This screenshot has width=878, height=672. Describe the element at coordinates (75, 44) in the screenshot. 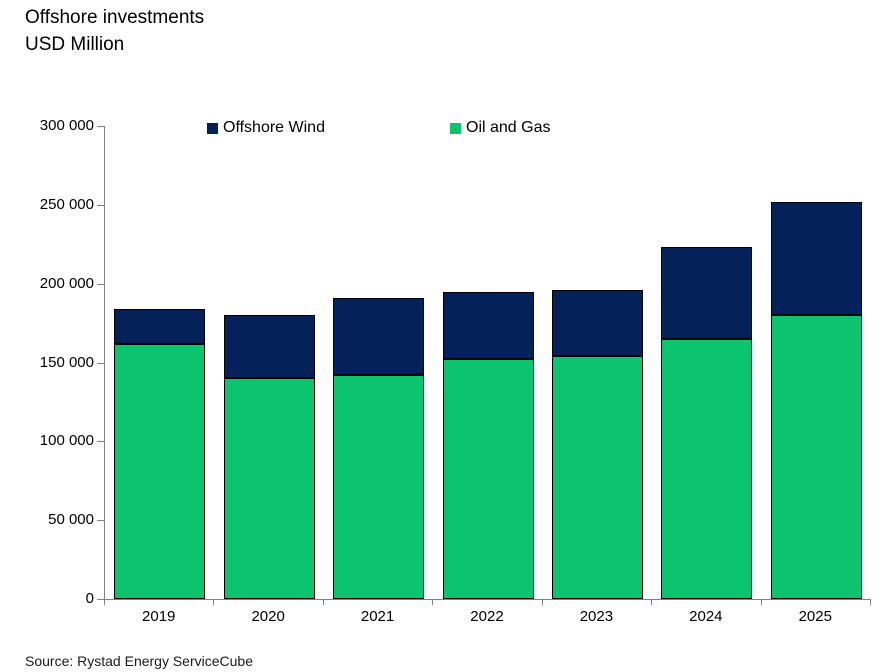

I see `chart-title-line2: USD Million` at that location.